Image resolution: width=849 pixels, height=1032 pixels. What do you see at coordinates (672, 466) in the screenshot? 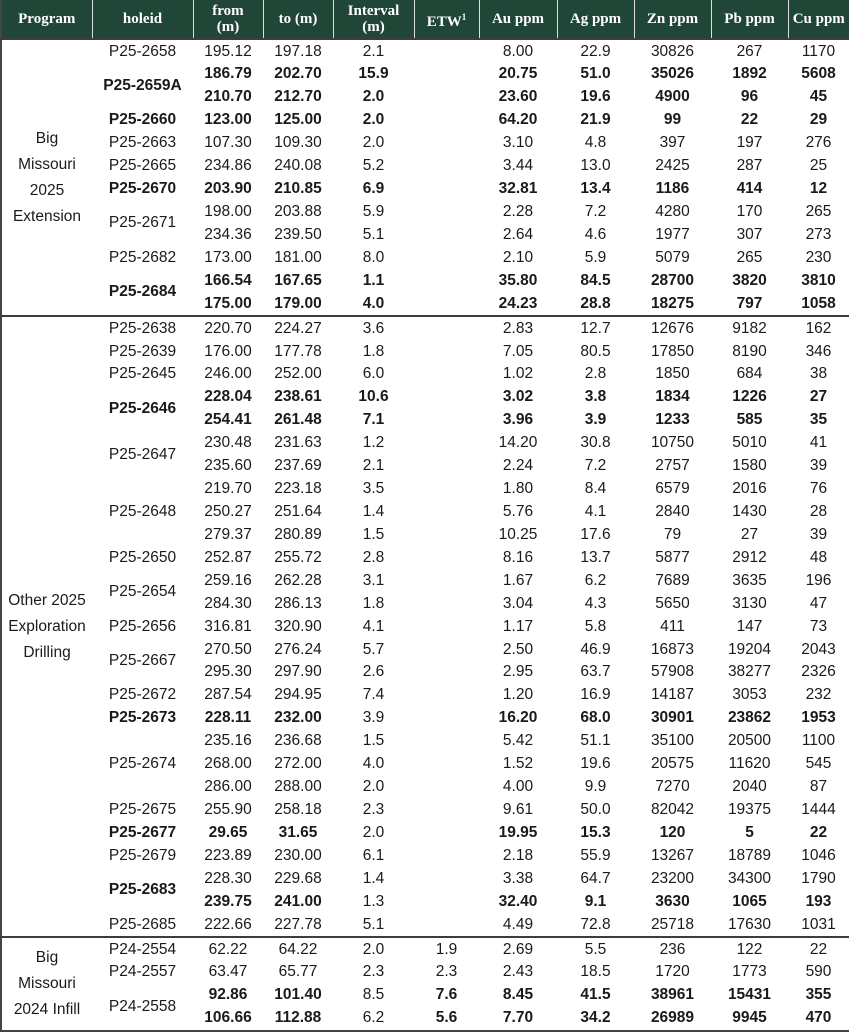
I see `zn-cell: 2757` at bounding box center [672, 466].